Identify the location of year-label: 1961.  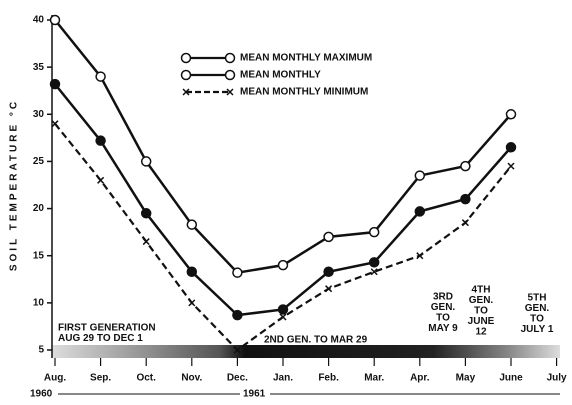
(254, 394).